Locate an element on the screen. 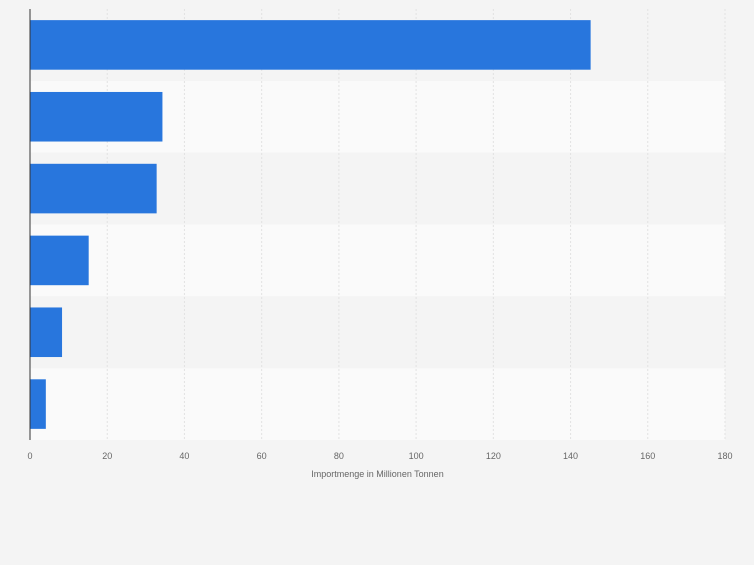 The image size is (754, 565). x-tick-label-20: 20 is located at coordinates (107, 456).